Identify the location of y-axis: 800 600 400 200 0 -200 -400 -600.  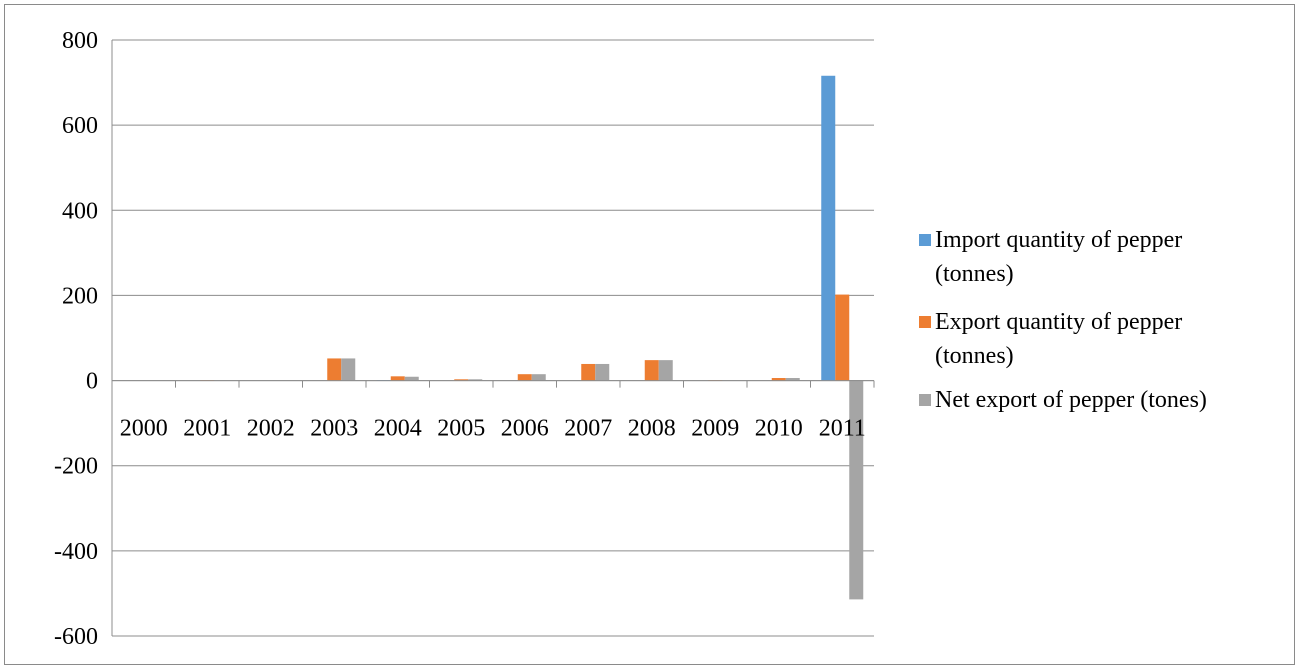
(83, 339).